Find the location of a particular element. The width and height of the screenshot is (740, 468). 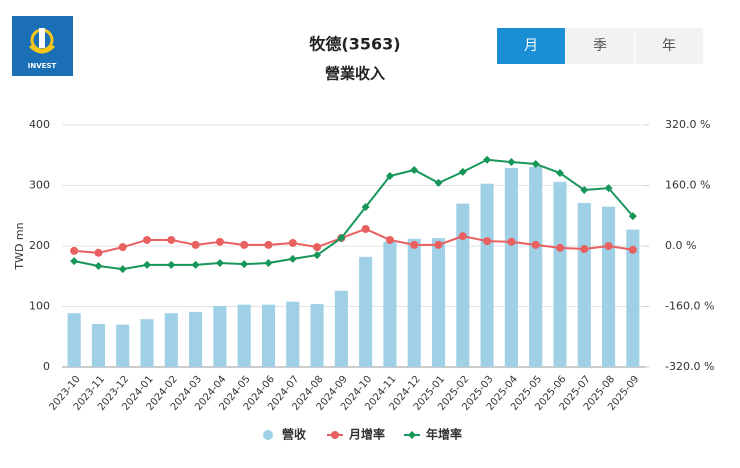

logo: INVEST is located at coordinates (42, 46).